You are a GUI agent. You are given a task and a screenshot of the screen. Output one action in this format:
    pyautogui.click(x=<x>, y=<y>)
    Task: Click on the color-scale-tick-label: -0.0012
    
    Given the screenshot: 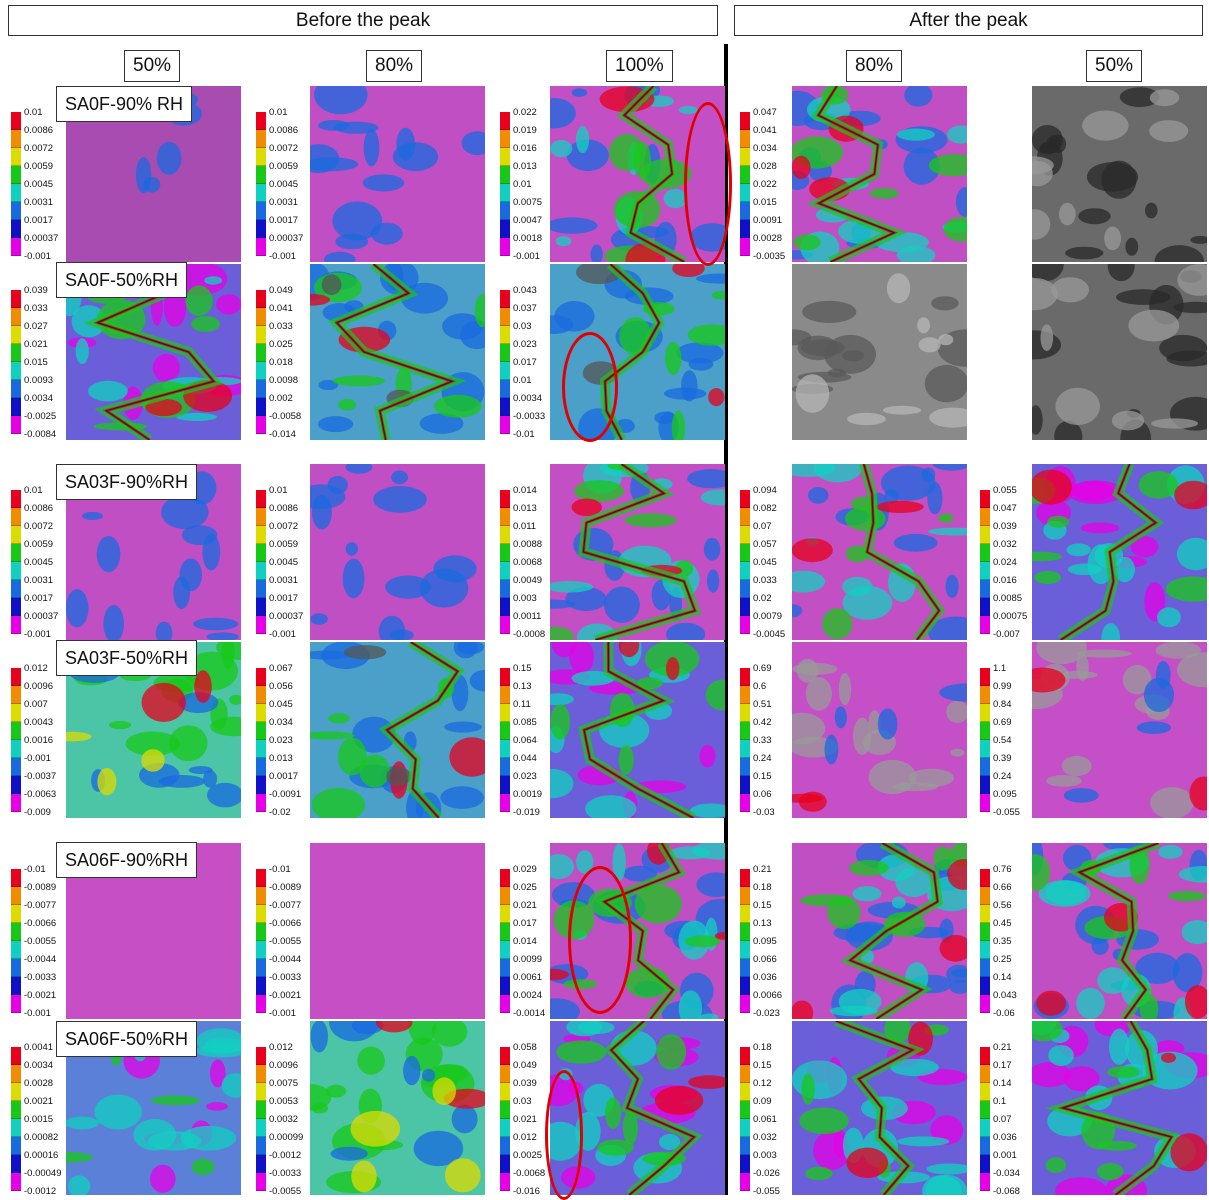 What is the action you would take?
    pyautogui.click(x=285, y=1155)
    